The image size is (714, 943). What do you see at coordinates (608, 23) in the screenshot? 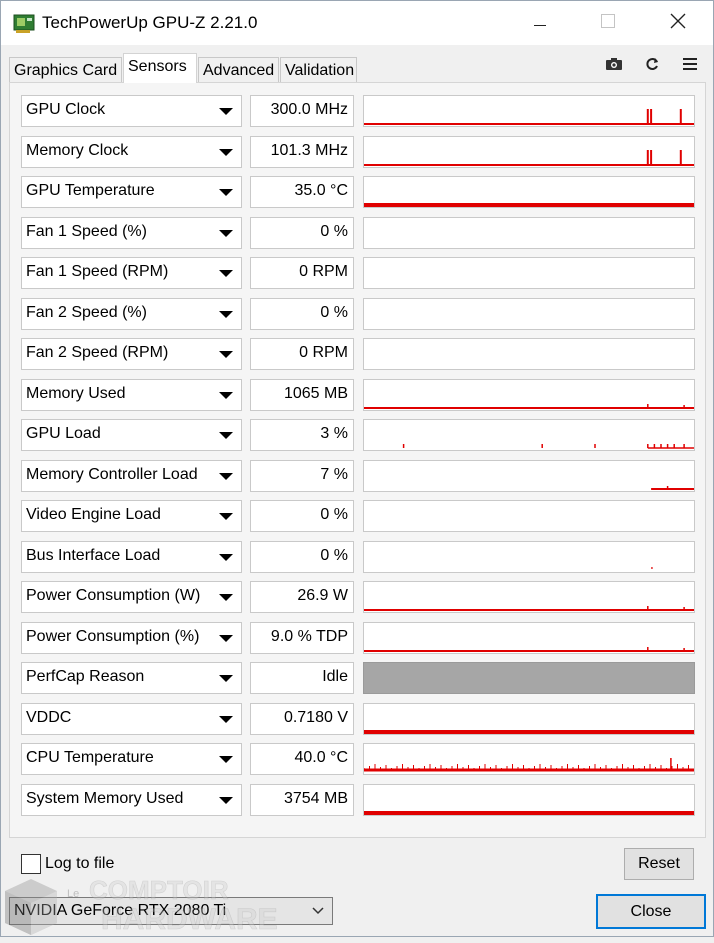
I see `maximize-button` at bounding box center [608, 23].